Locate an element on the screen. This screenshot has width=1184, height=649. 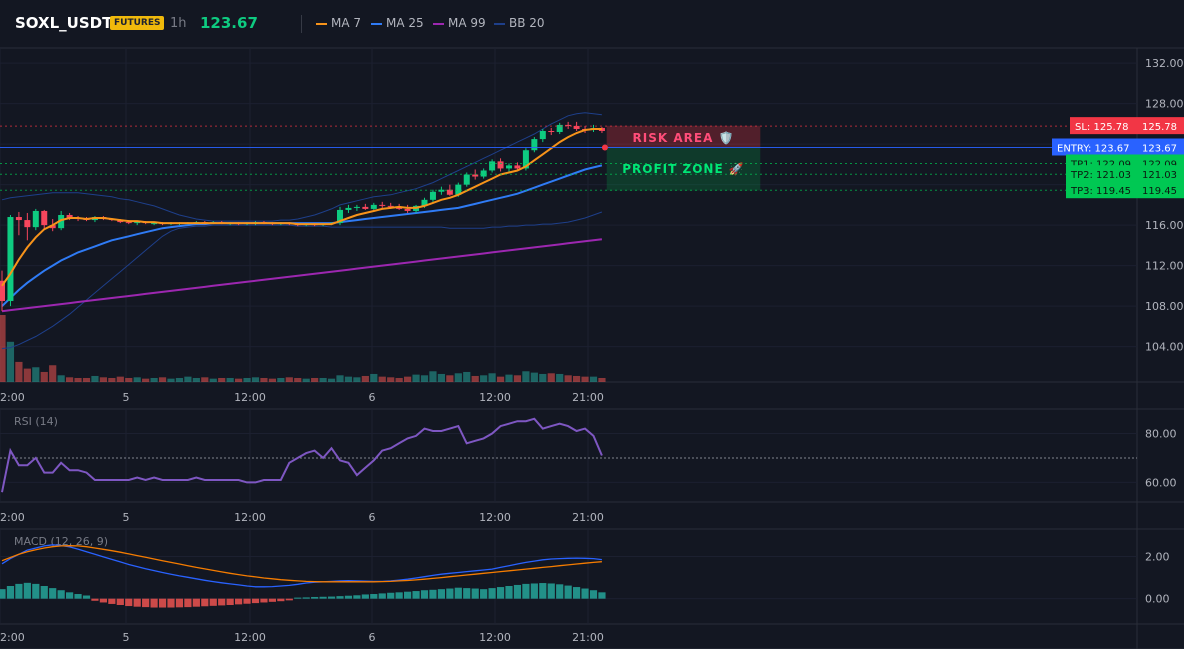
volume-bars is located at coordinates (303, 348).